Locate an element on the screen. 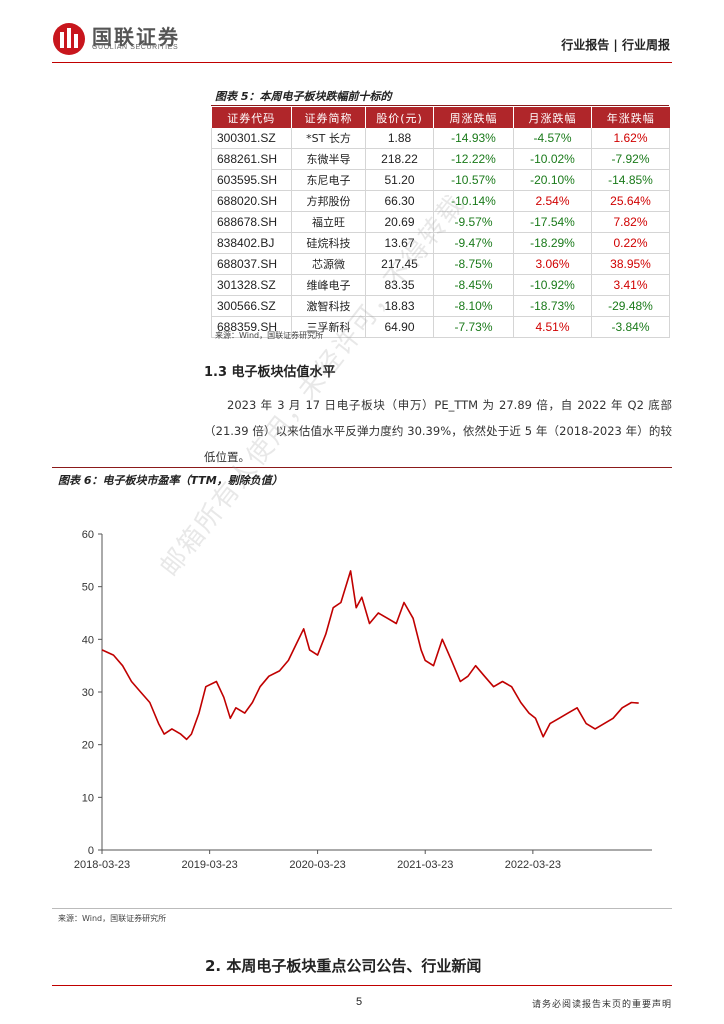 The width and height of the screenshot is (724, 1024). cell-code: 300566.SZ is located at coordinates (251, 306).